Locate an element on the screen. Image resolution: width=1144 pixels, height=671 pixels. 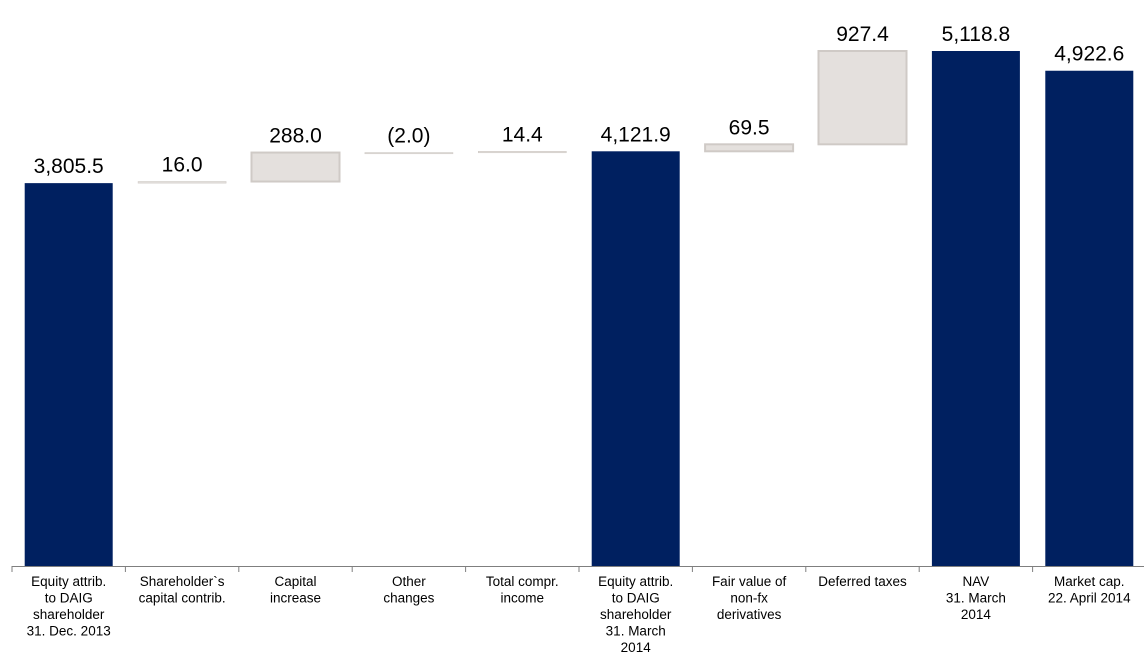
value-label-7: 69.5 is located at coordinates (749, 127).